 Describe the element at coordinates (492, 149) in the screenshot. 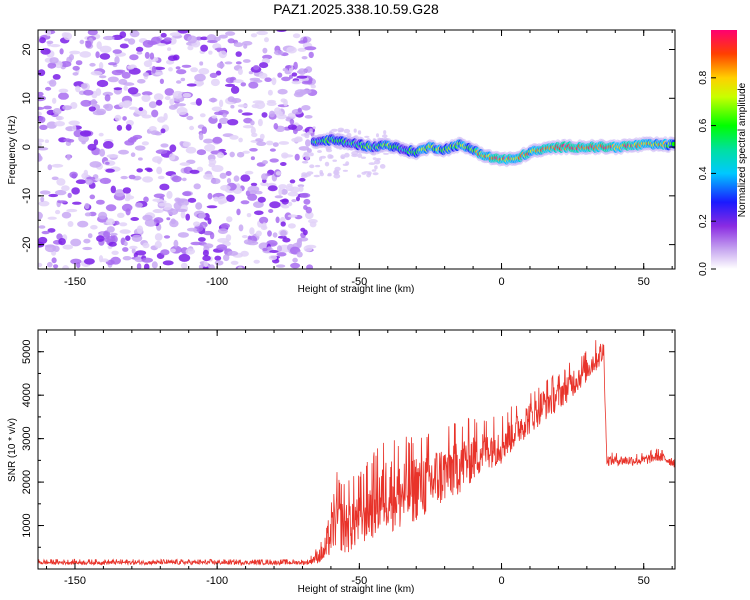

I see `signal-ridge` at that location.